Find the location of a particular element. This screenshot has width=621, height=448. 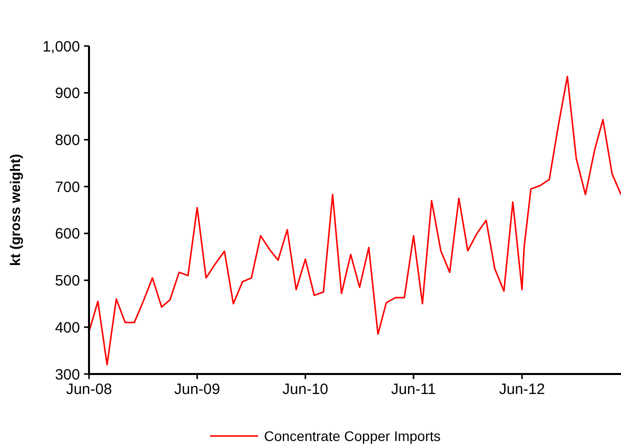

y-axis-title: kt (gross weight) is located at coordinates (15, 210).